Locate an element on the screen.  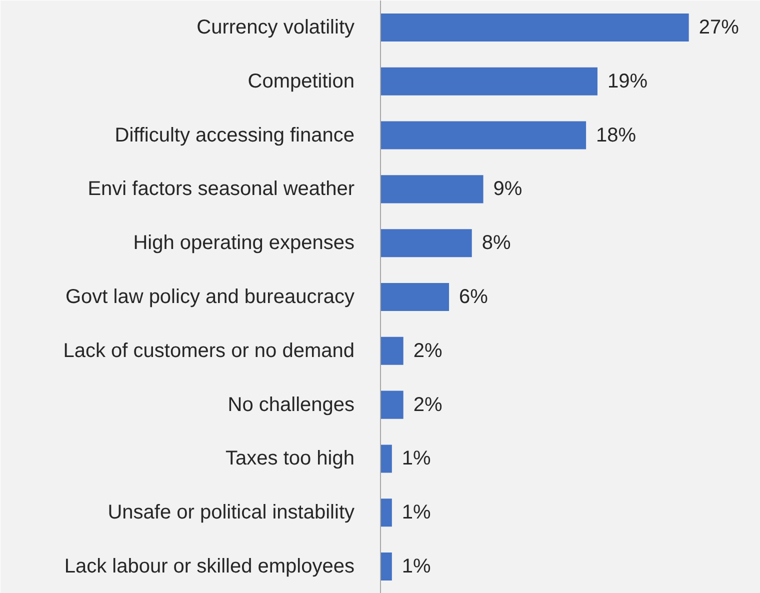
data-label: 9% is located at coordinates (507, 189).